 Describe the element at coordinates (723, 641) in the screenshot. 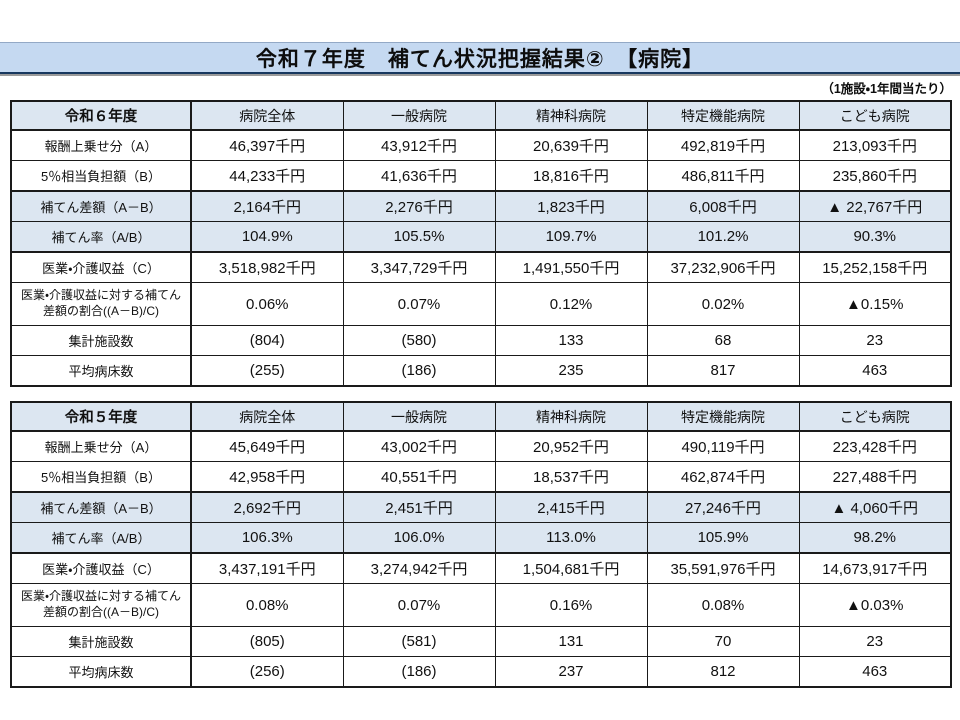

I see `data-cell: 70` at that location.